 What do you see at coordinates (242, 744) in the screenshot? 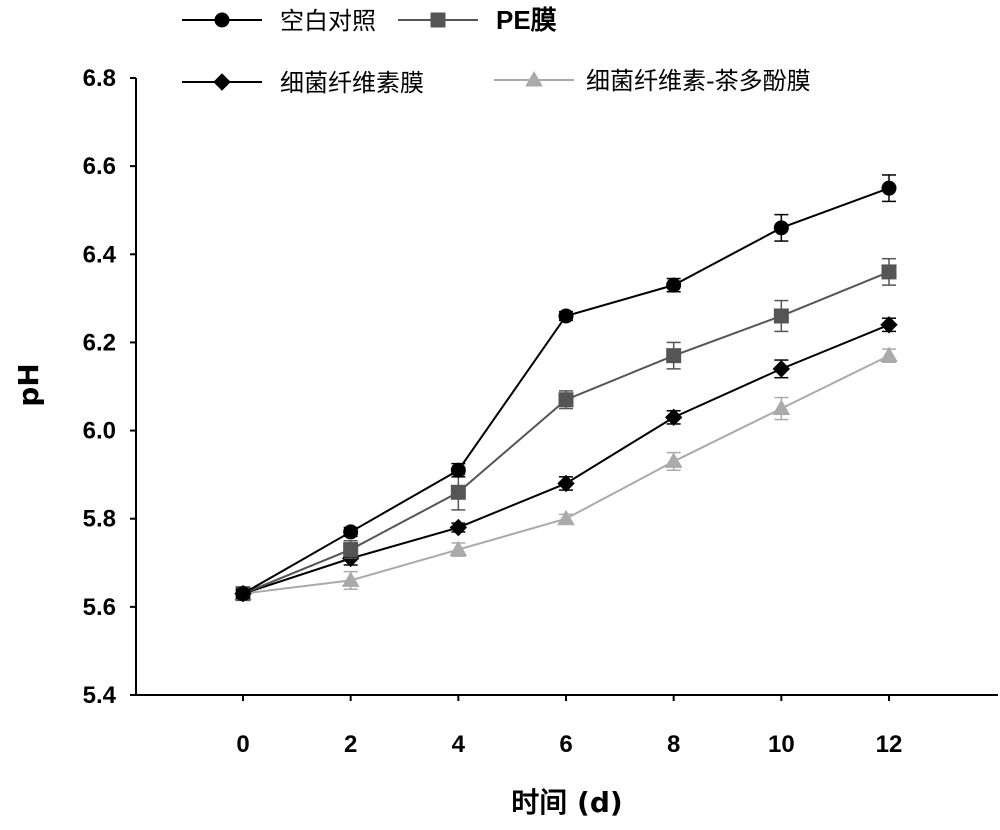
I see `x-tick-label: 0` at bounding box center [242, 744].